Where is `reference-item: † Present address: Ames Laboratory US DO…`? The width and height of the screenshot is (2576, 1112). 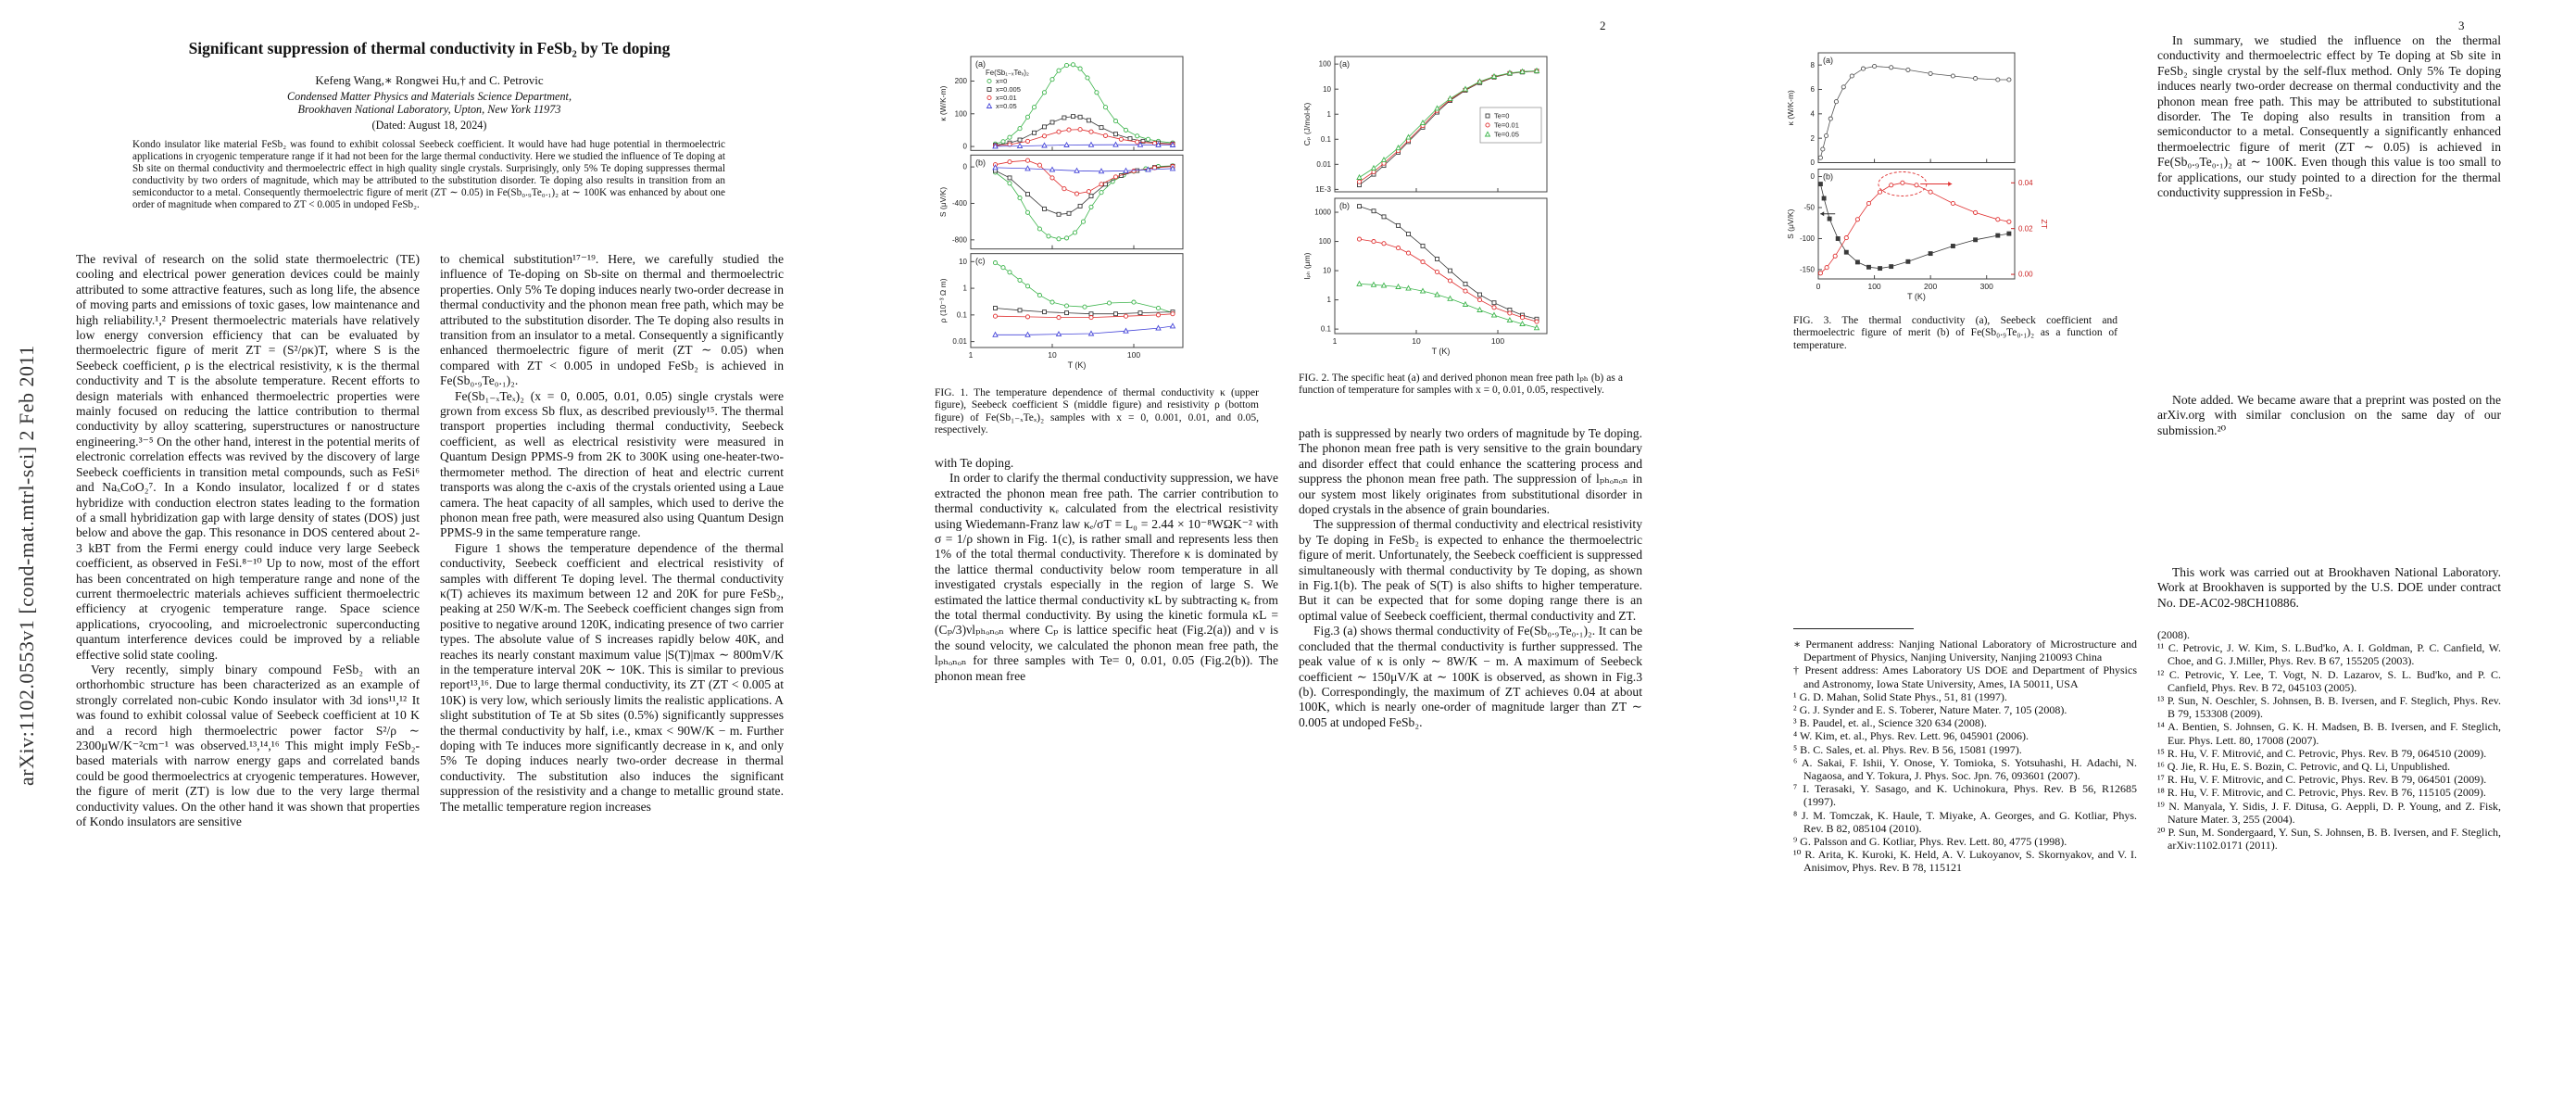
reference-item: † Present address: Ames Laboratory US DO… is located at coordinates (1965, 676).